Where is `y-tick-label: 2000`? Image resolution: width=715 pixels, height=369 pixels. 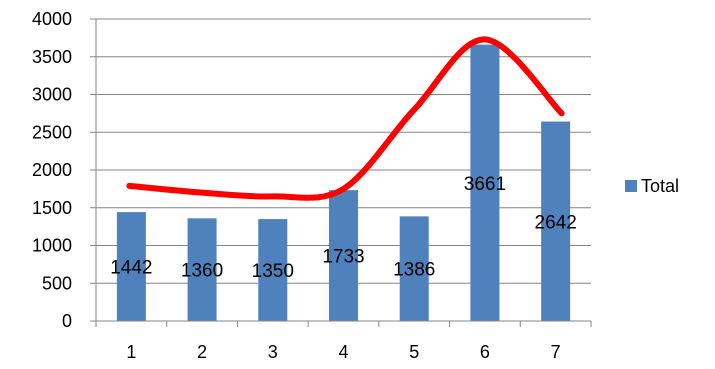 y-tick-label: 2000 is located at coordinates (52, 170).